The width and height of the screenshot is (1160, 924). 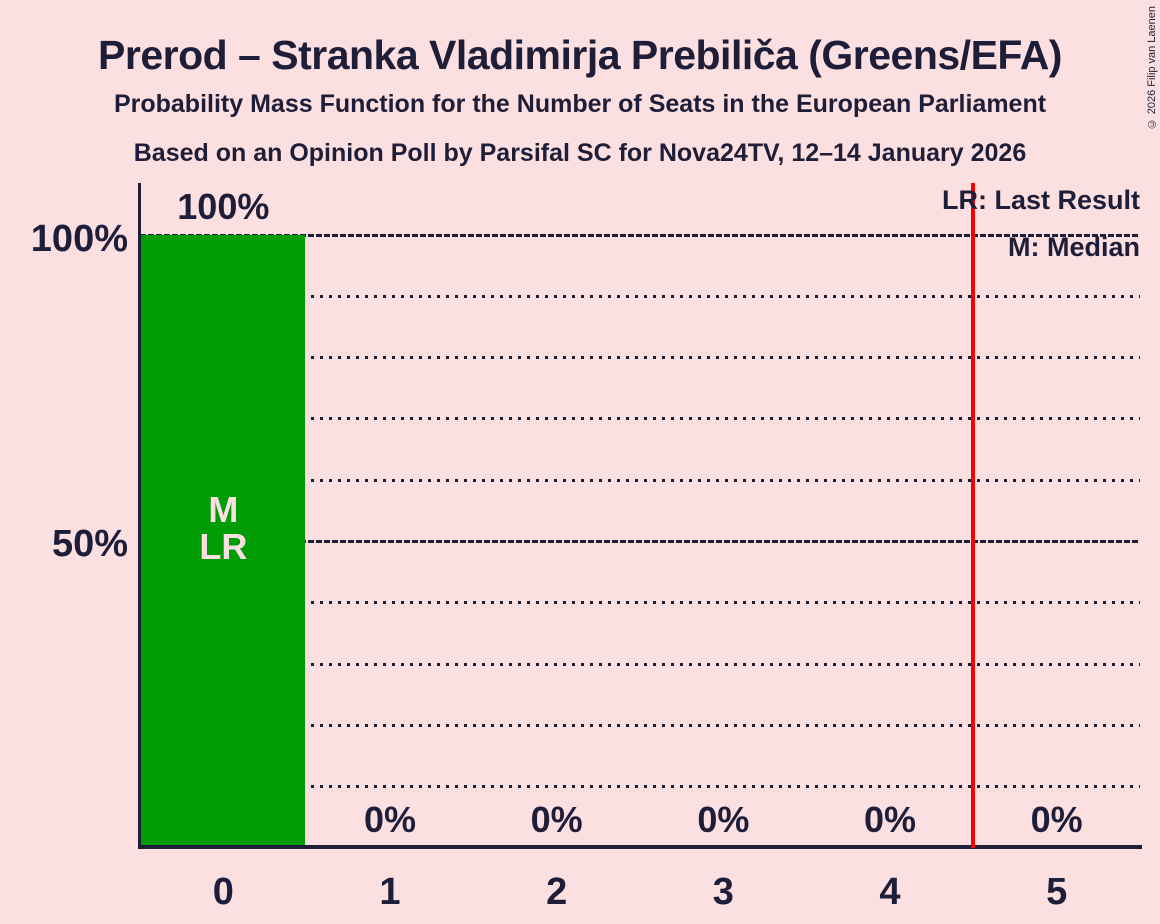 I want to click on x-tick-label-0: 0, so click(x=223, y=892).